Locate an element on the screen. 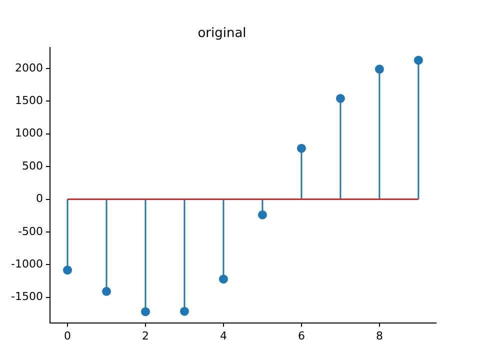  y-tick-label: 2000 is located at coordinates (28, 67).